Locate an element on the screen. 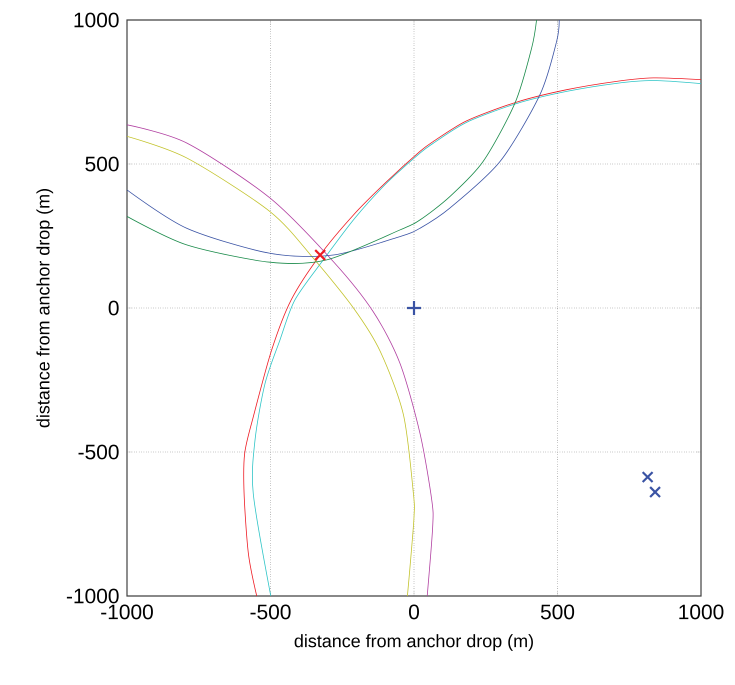 This screenshot has height=685, width=735. y-tick-label: 0 is located at coordinates (113, 308).